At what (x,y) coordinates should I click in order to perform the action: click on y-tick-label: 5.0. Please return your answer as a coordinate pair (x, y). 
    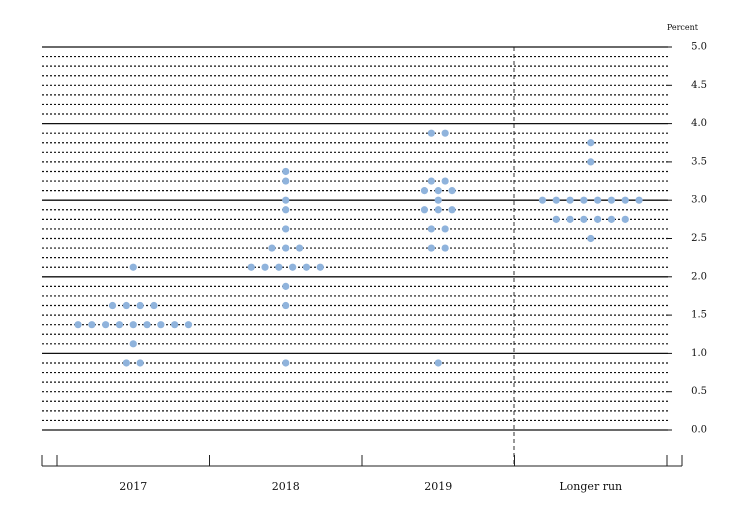
    Looking at the image, I should click on (699, 47).